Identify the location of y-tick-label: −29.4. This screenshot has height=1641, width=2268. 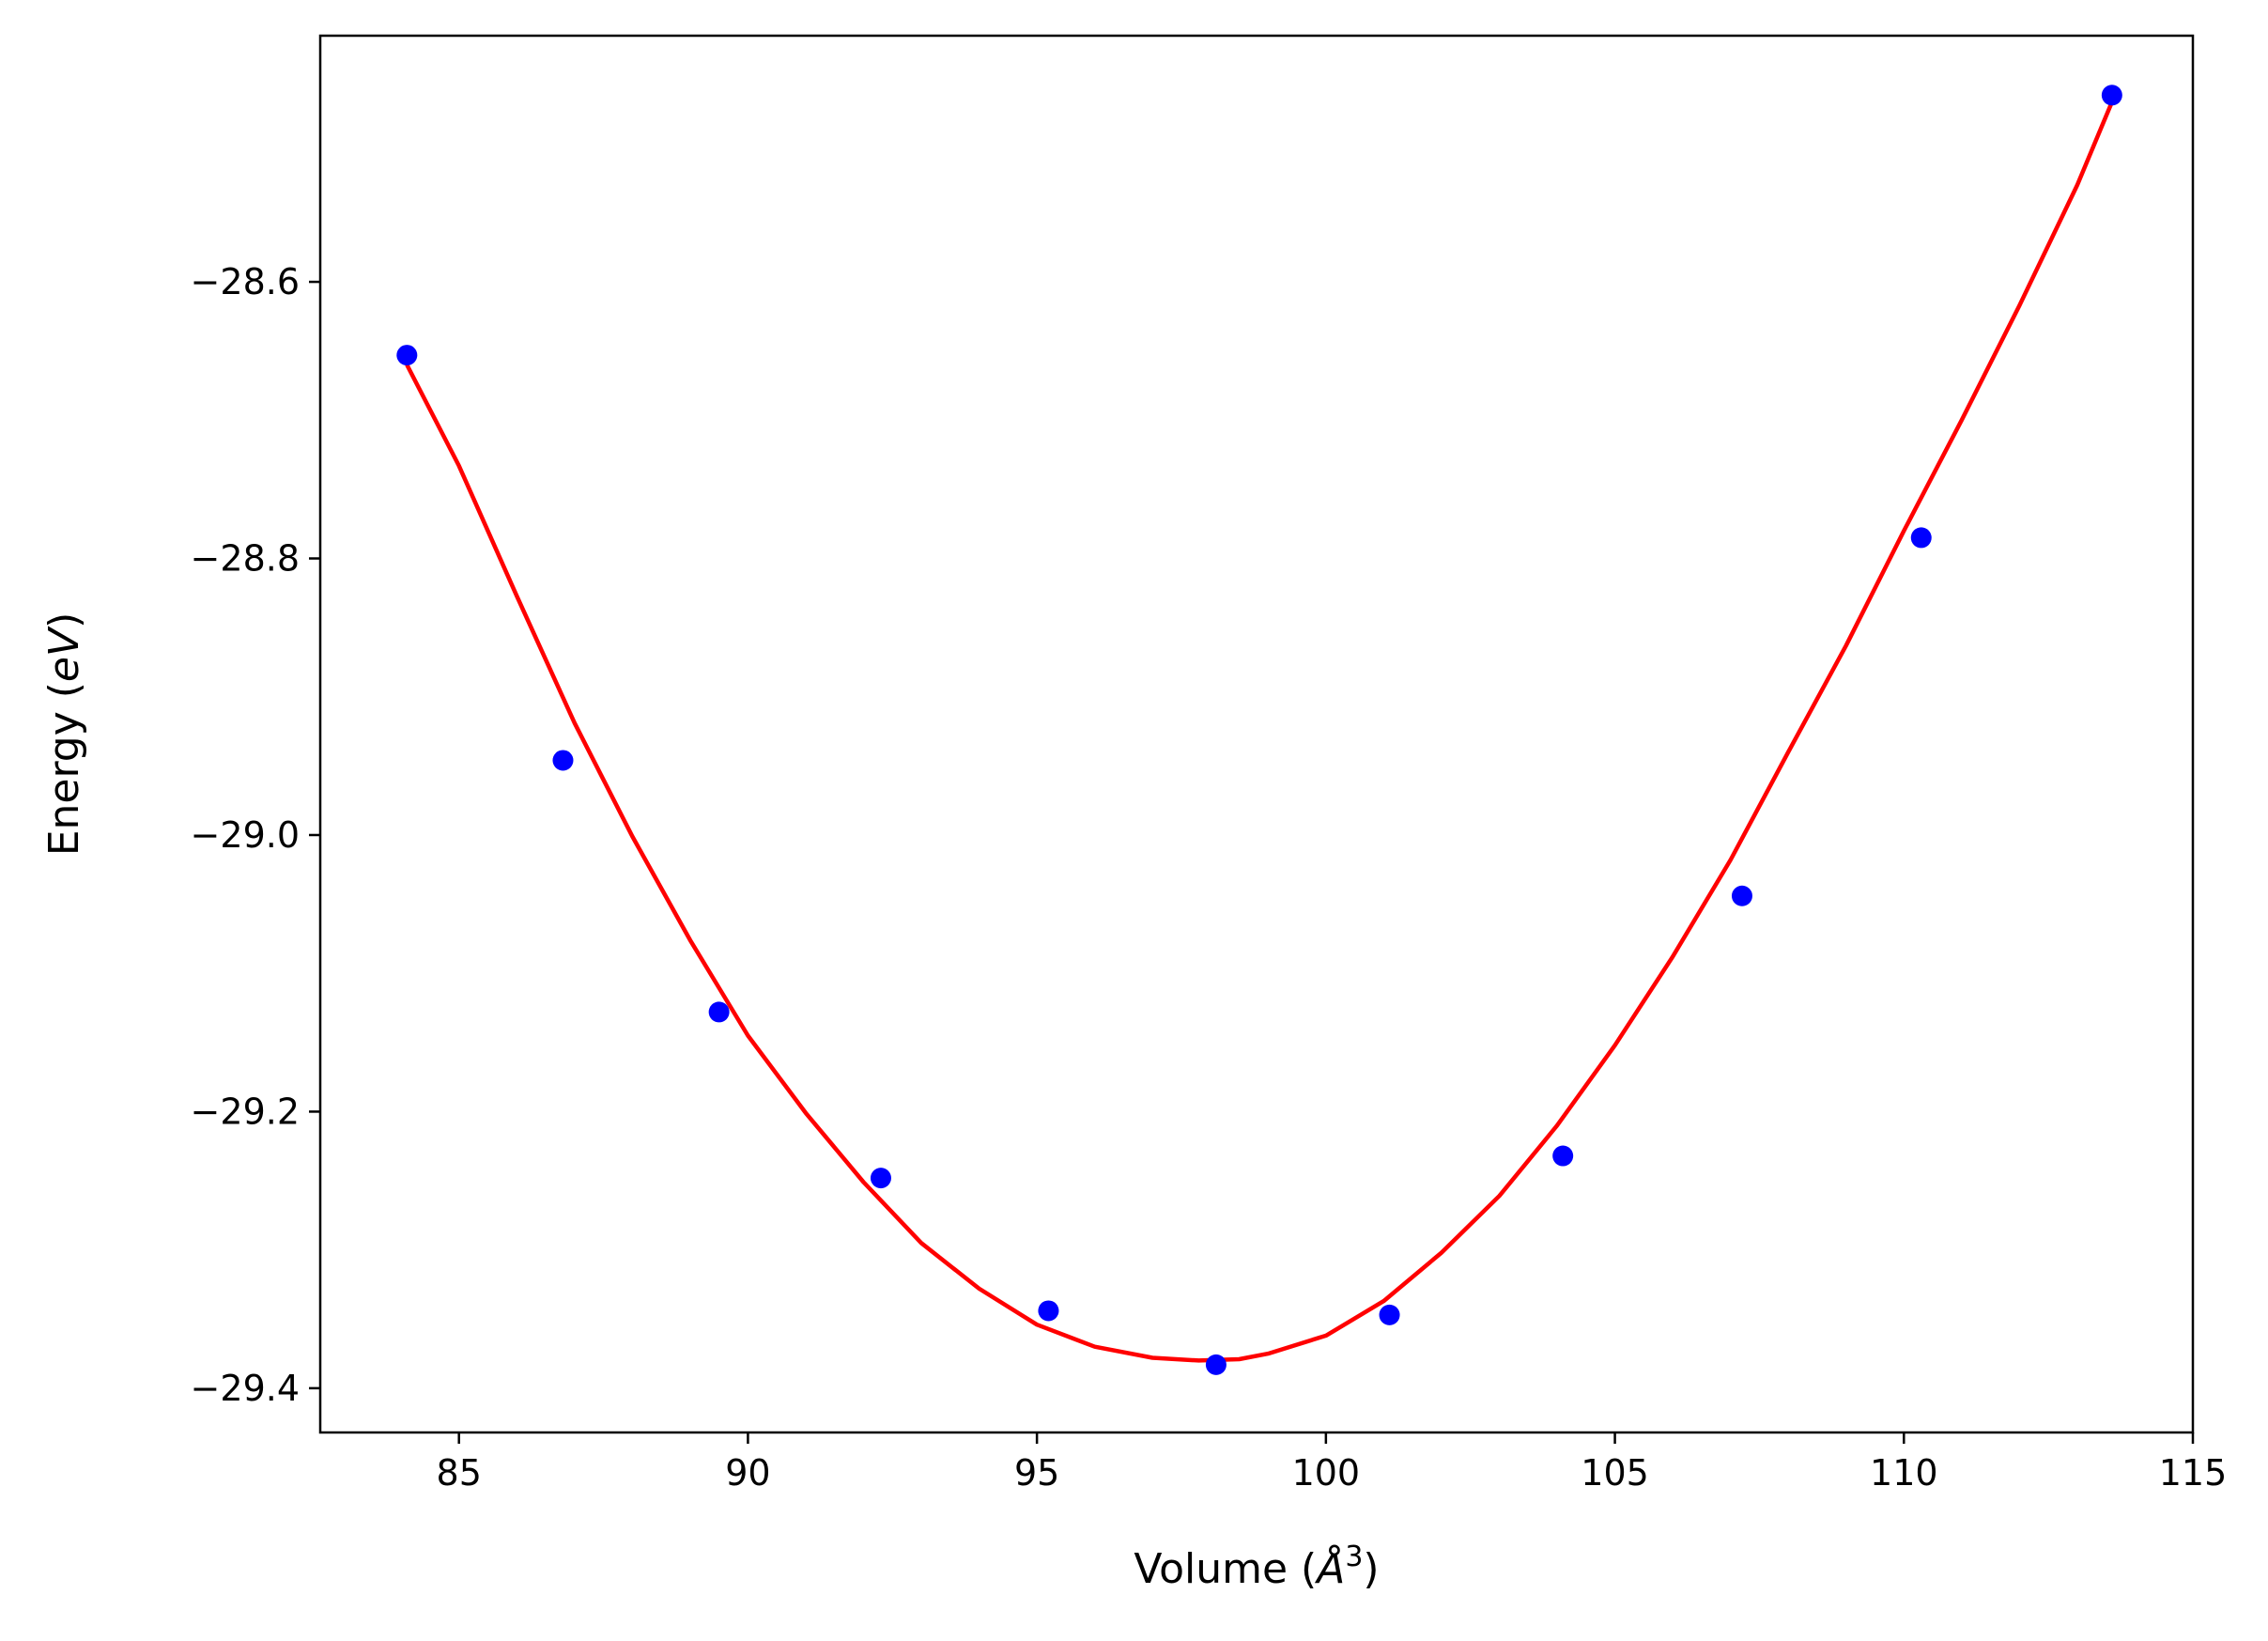
(246, 1388).